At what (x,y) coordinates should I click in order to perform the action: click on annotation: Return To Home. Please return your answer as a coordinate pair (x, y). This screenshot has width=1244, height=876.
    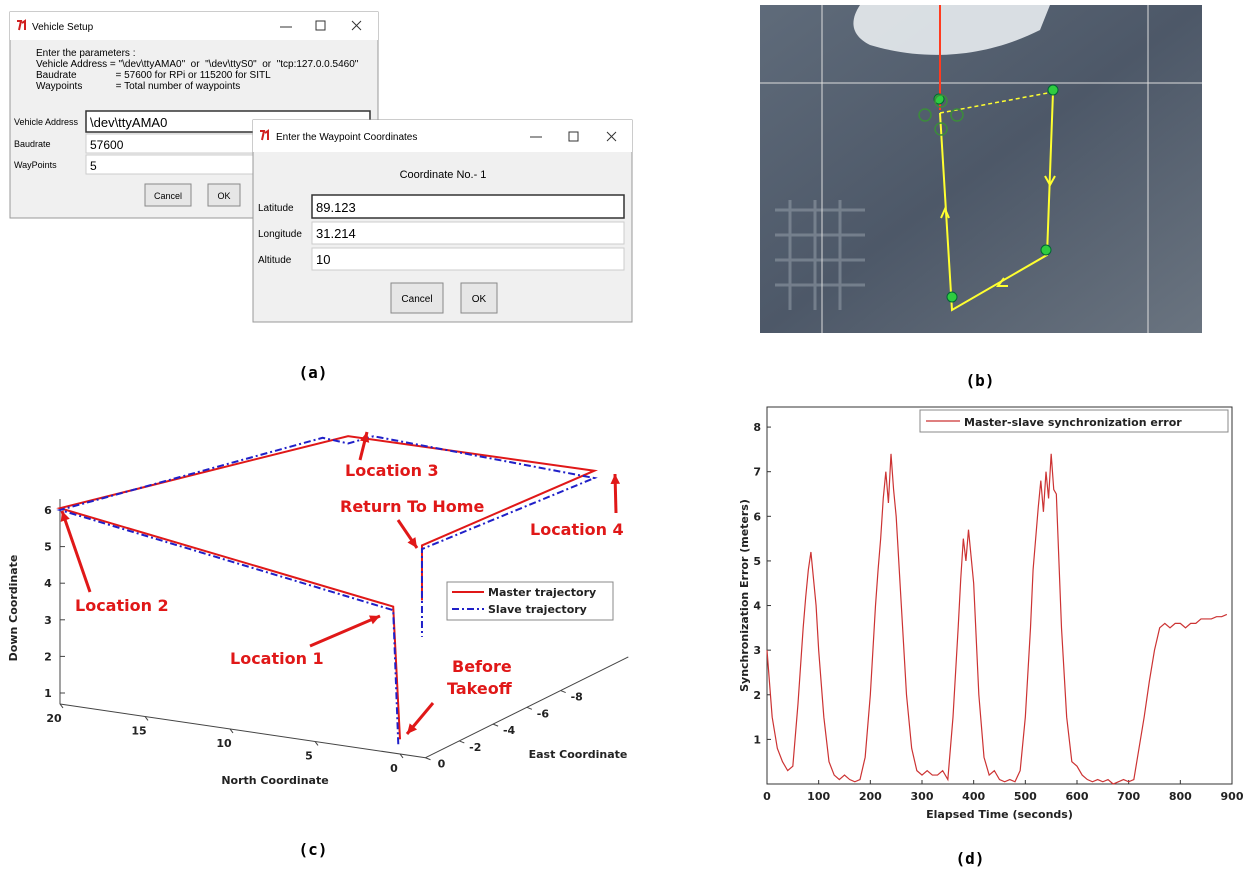
    Looking at the image, I should click on (412, 506).